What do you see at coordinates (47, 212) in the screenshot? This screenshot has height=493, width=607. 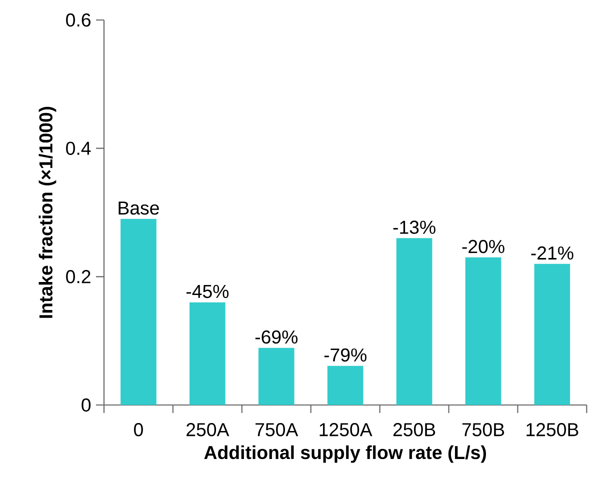 I see `y-axis-title: Intake fraction (×1/1000)` at bounding box center [47, 212].